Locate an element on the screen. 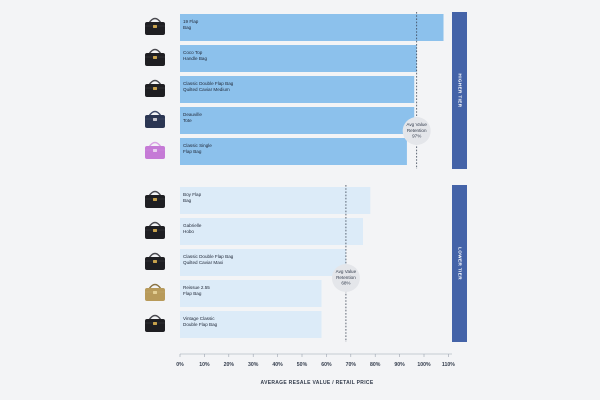  x-tick-label: 20% is located at coordinates (229, 365).